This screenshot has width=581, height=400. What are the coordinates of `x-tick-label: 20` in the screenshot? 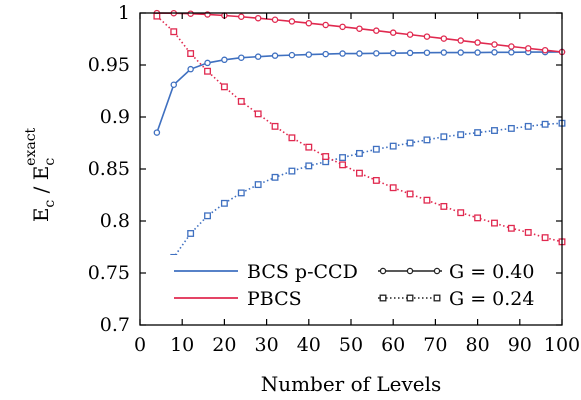 It's located at (224, 345).